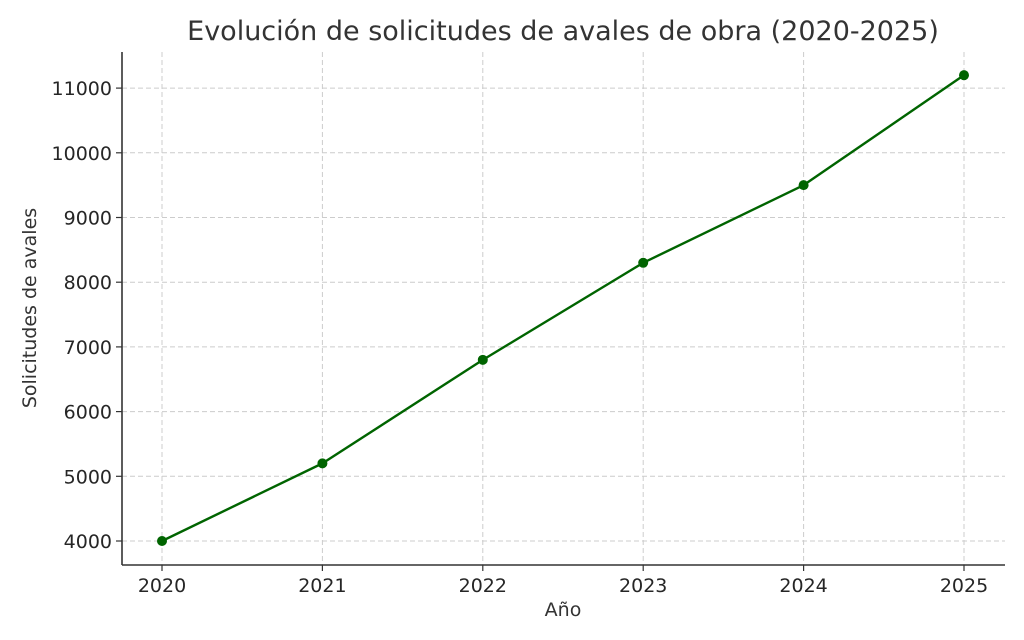 This screenshot has height=640, width=1024. Describe the element at coordinates (88, 477) in the screenshot. I see `y-tick-label: 5000` at that location.